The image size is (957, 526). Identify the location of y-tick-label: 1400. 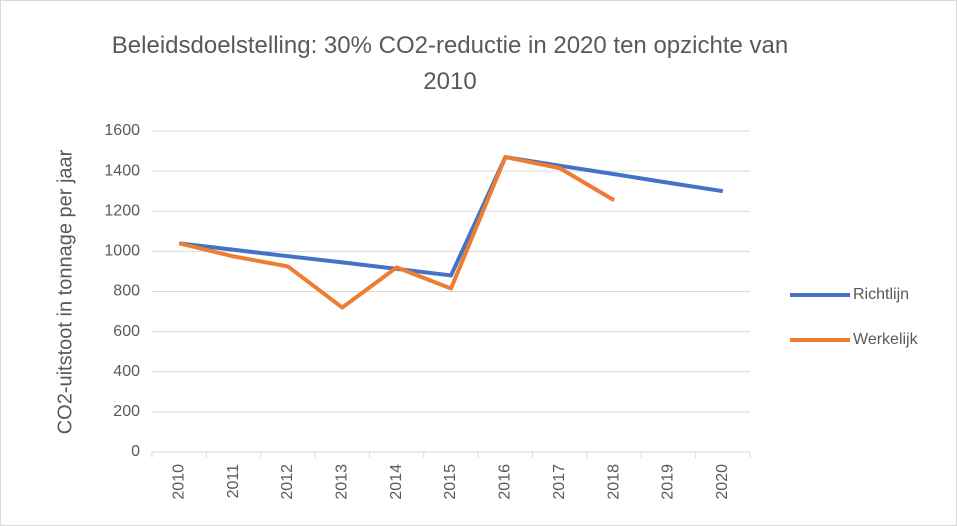
(122, 170).